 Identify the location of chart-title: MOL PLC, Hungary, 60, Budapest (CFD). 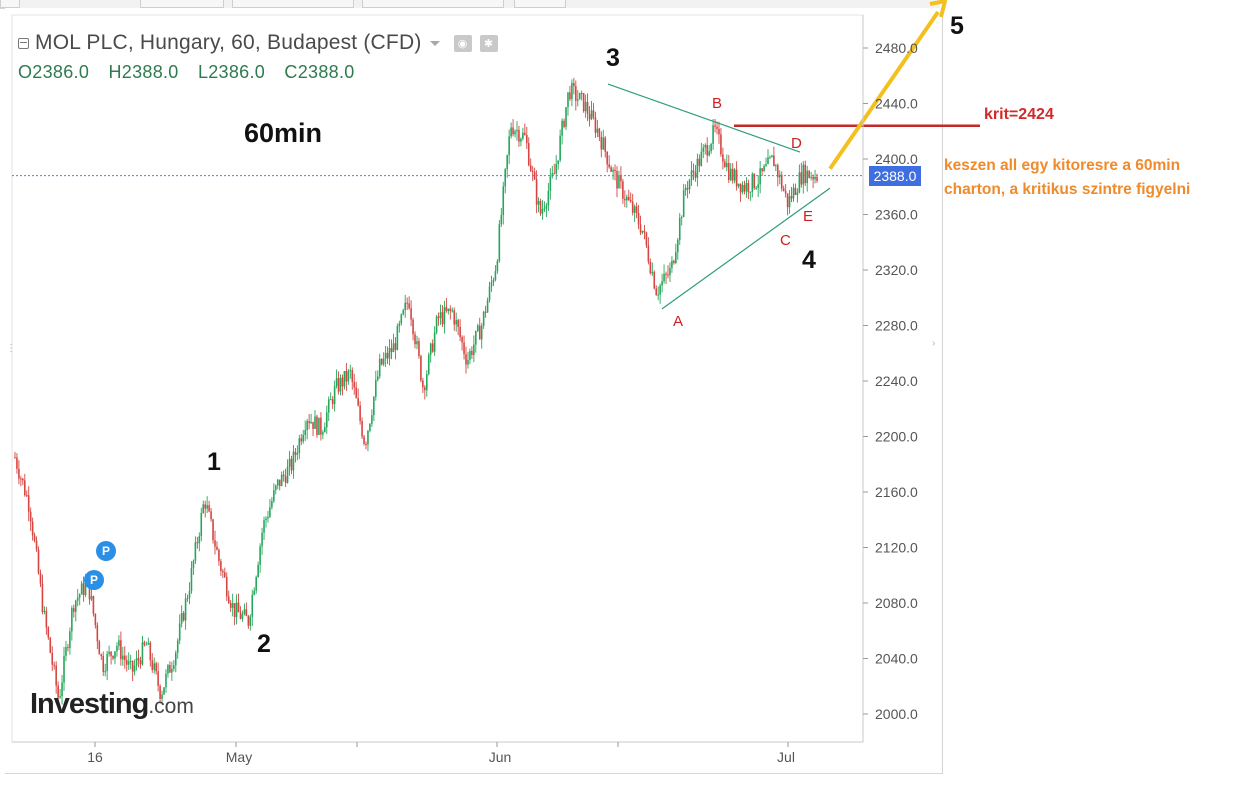
(228, 42).